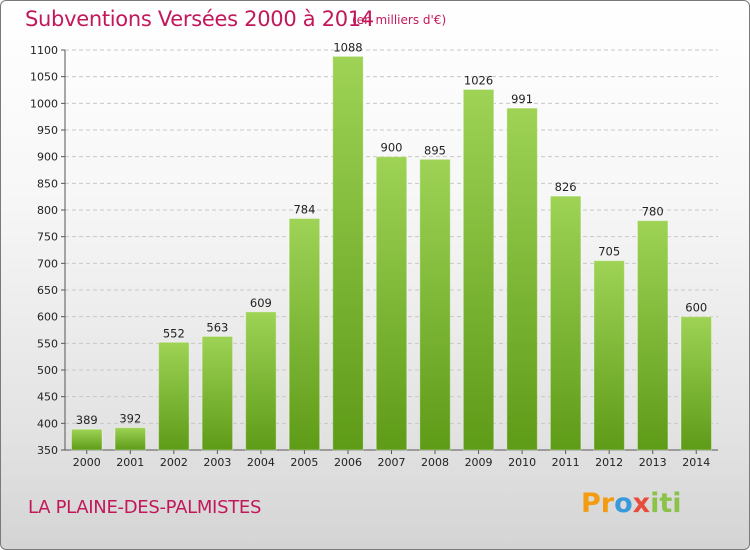  What do you see at coordinates (47, 130) in the screenshot?
I see `y-tick-label: 950` at bounding box center [47, 130].